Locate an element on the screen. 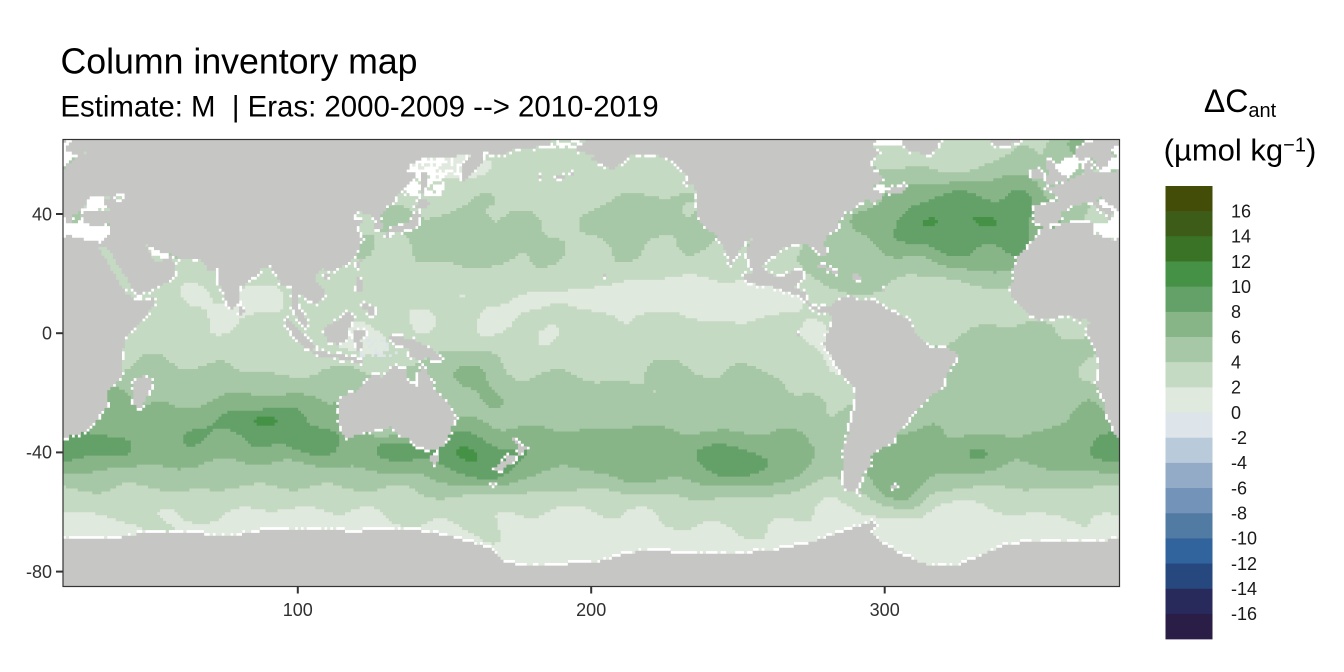  svg-text: 40 is located at coordinates (42, 214).